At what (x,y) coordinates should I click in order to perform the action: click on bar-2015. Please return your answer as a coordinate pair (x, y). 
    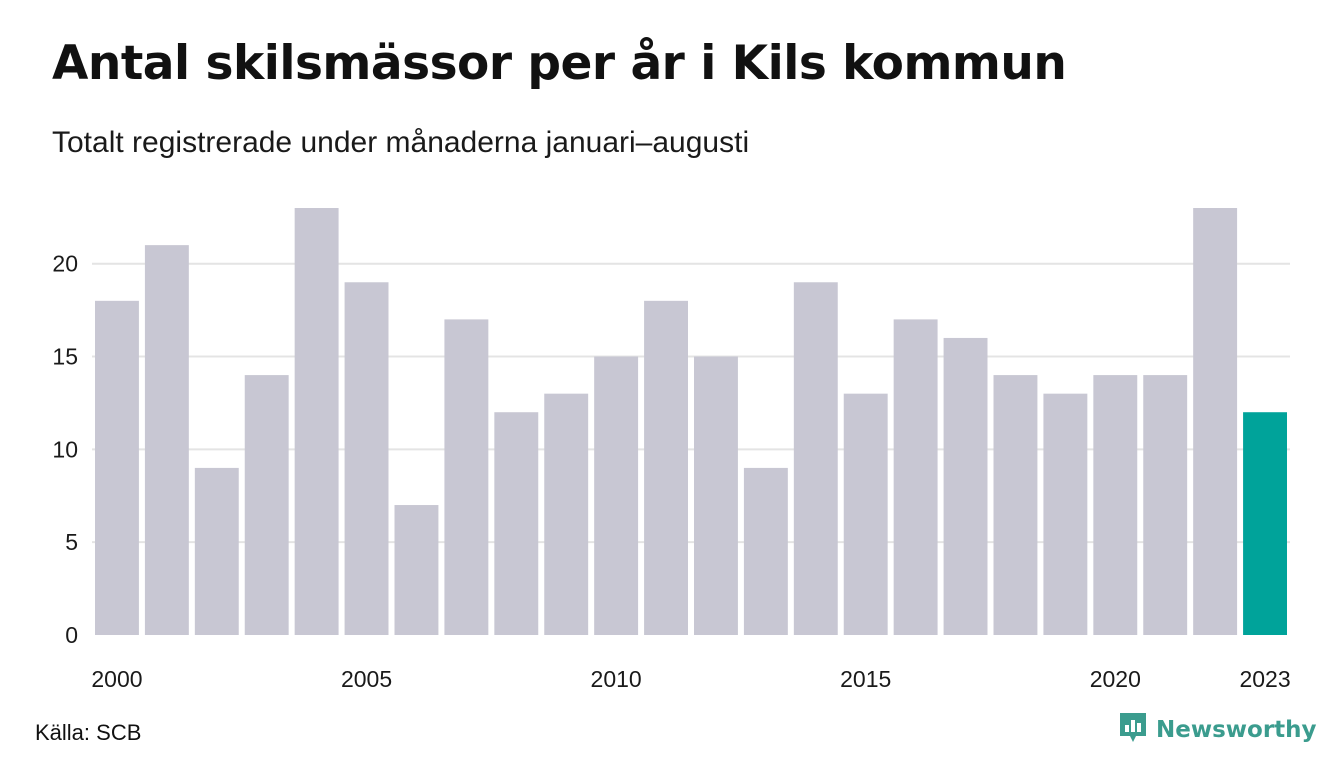
    Looking at the image, I should click on (865, 514).